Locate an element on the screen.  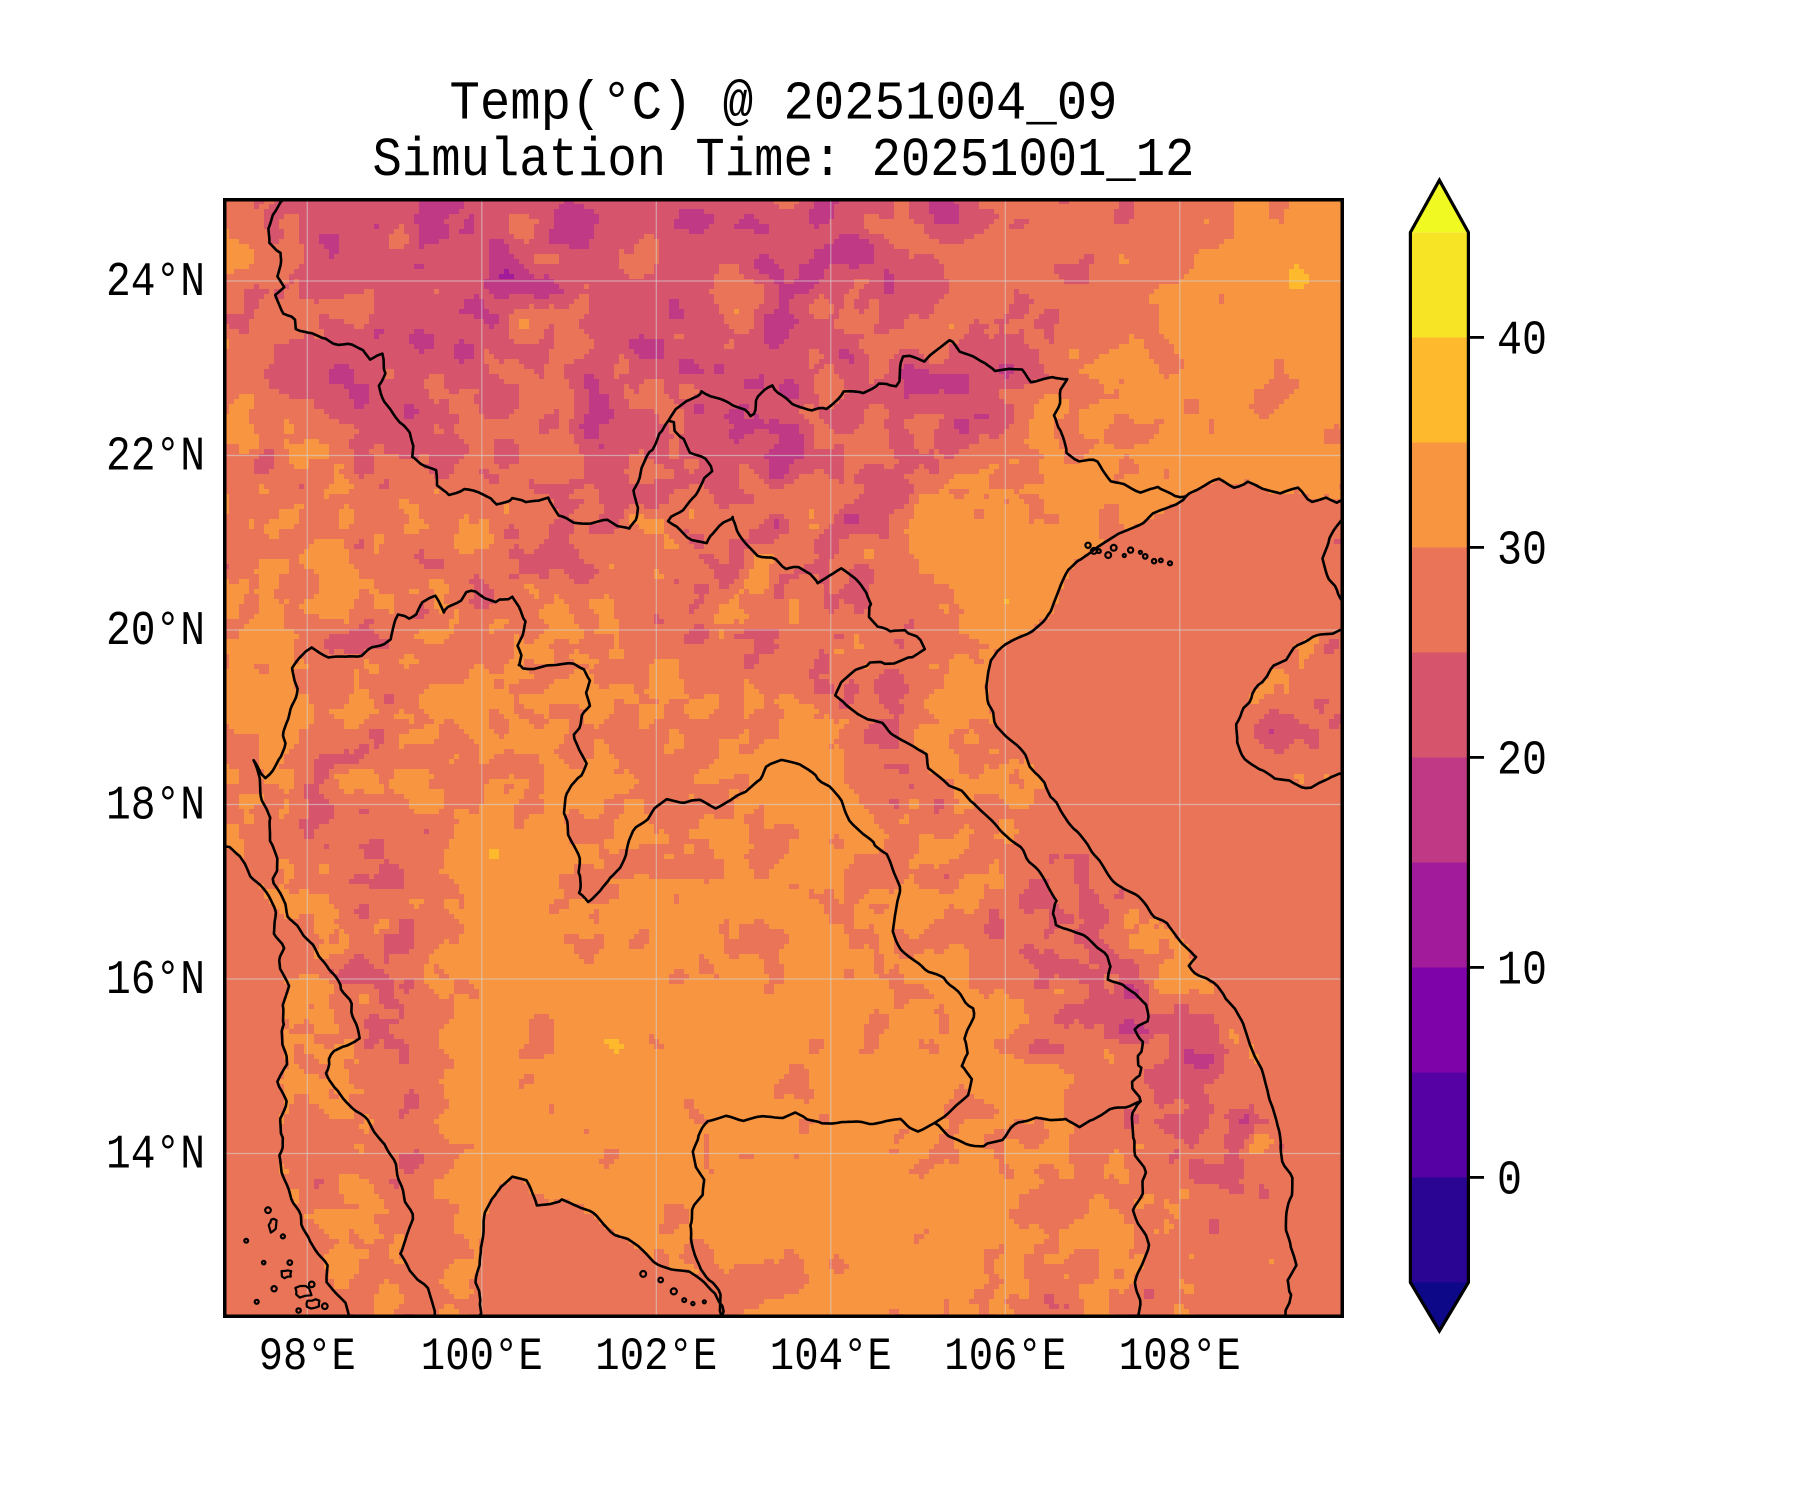
svg-text: 98°E is located at coordinates (307, 1357).